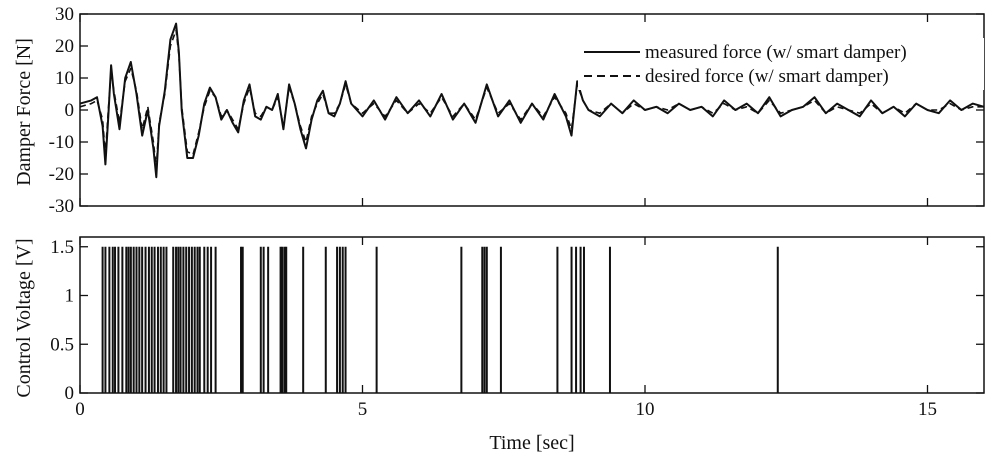 The height and width of the screenshot is (459, 987). I want to click on x-tick-label: 5, so click(363, 409).